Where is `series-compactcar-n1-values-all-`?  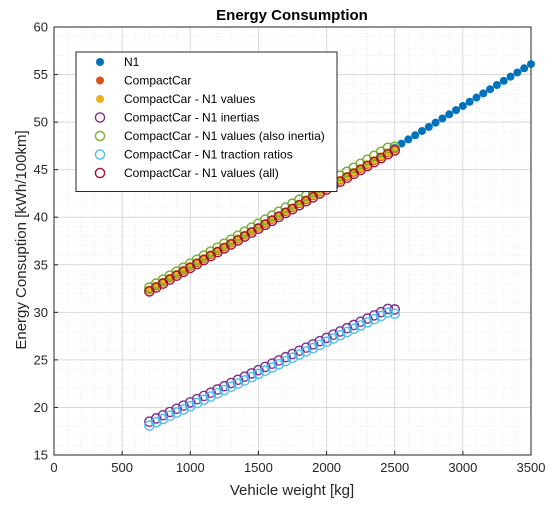 series-compactcar-n1-values-all- is located at coordinates (272, 221).